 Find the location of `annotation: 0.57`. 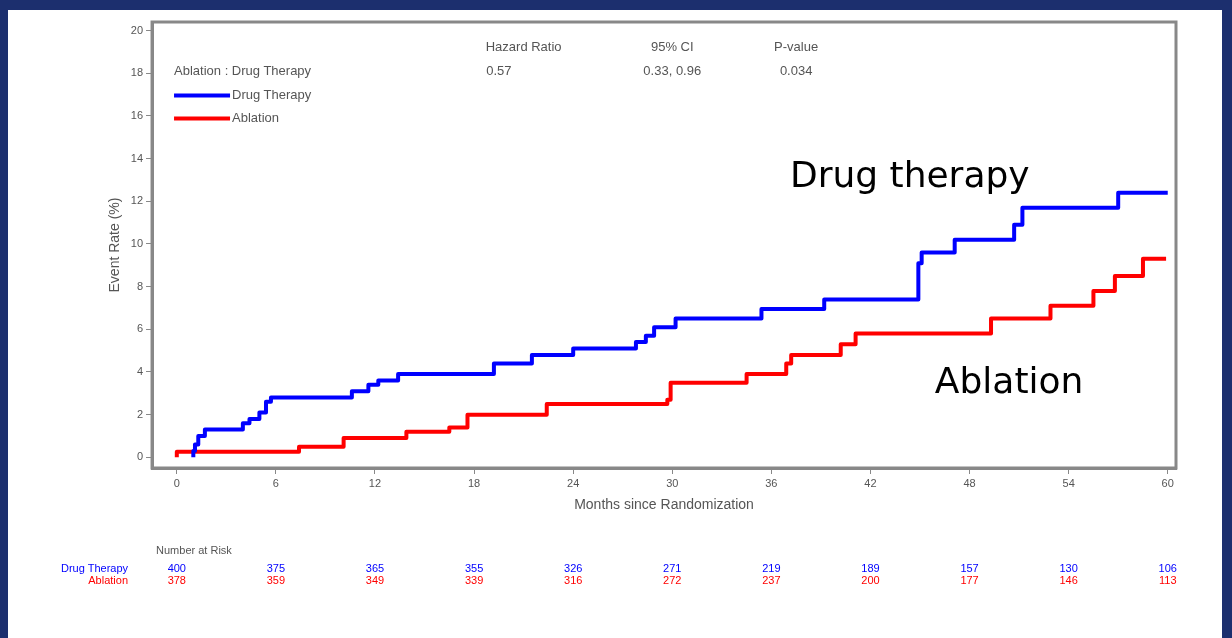

annotation: 0.57 is located at coordinates (499, 70).